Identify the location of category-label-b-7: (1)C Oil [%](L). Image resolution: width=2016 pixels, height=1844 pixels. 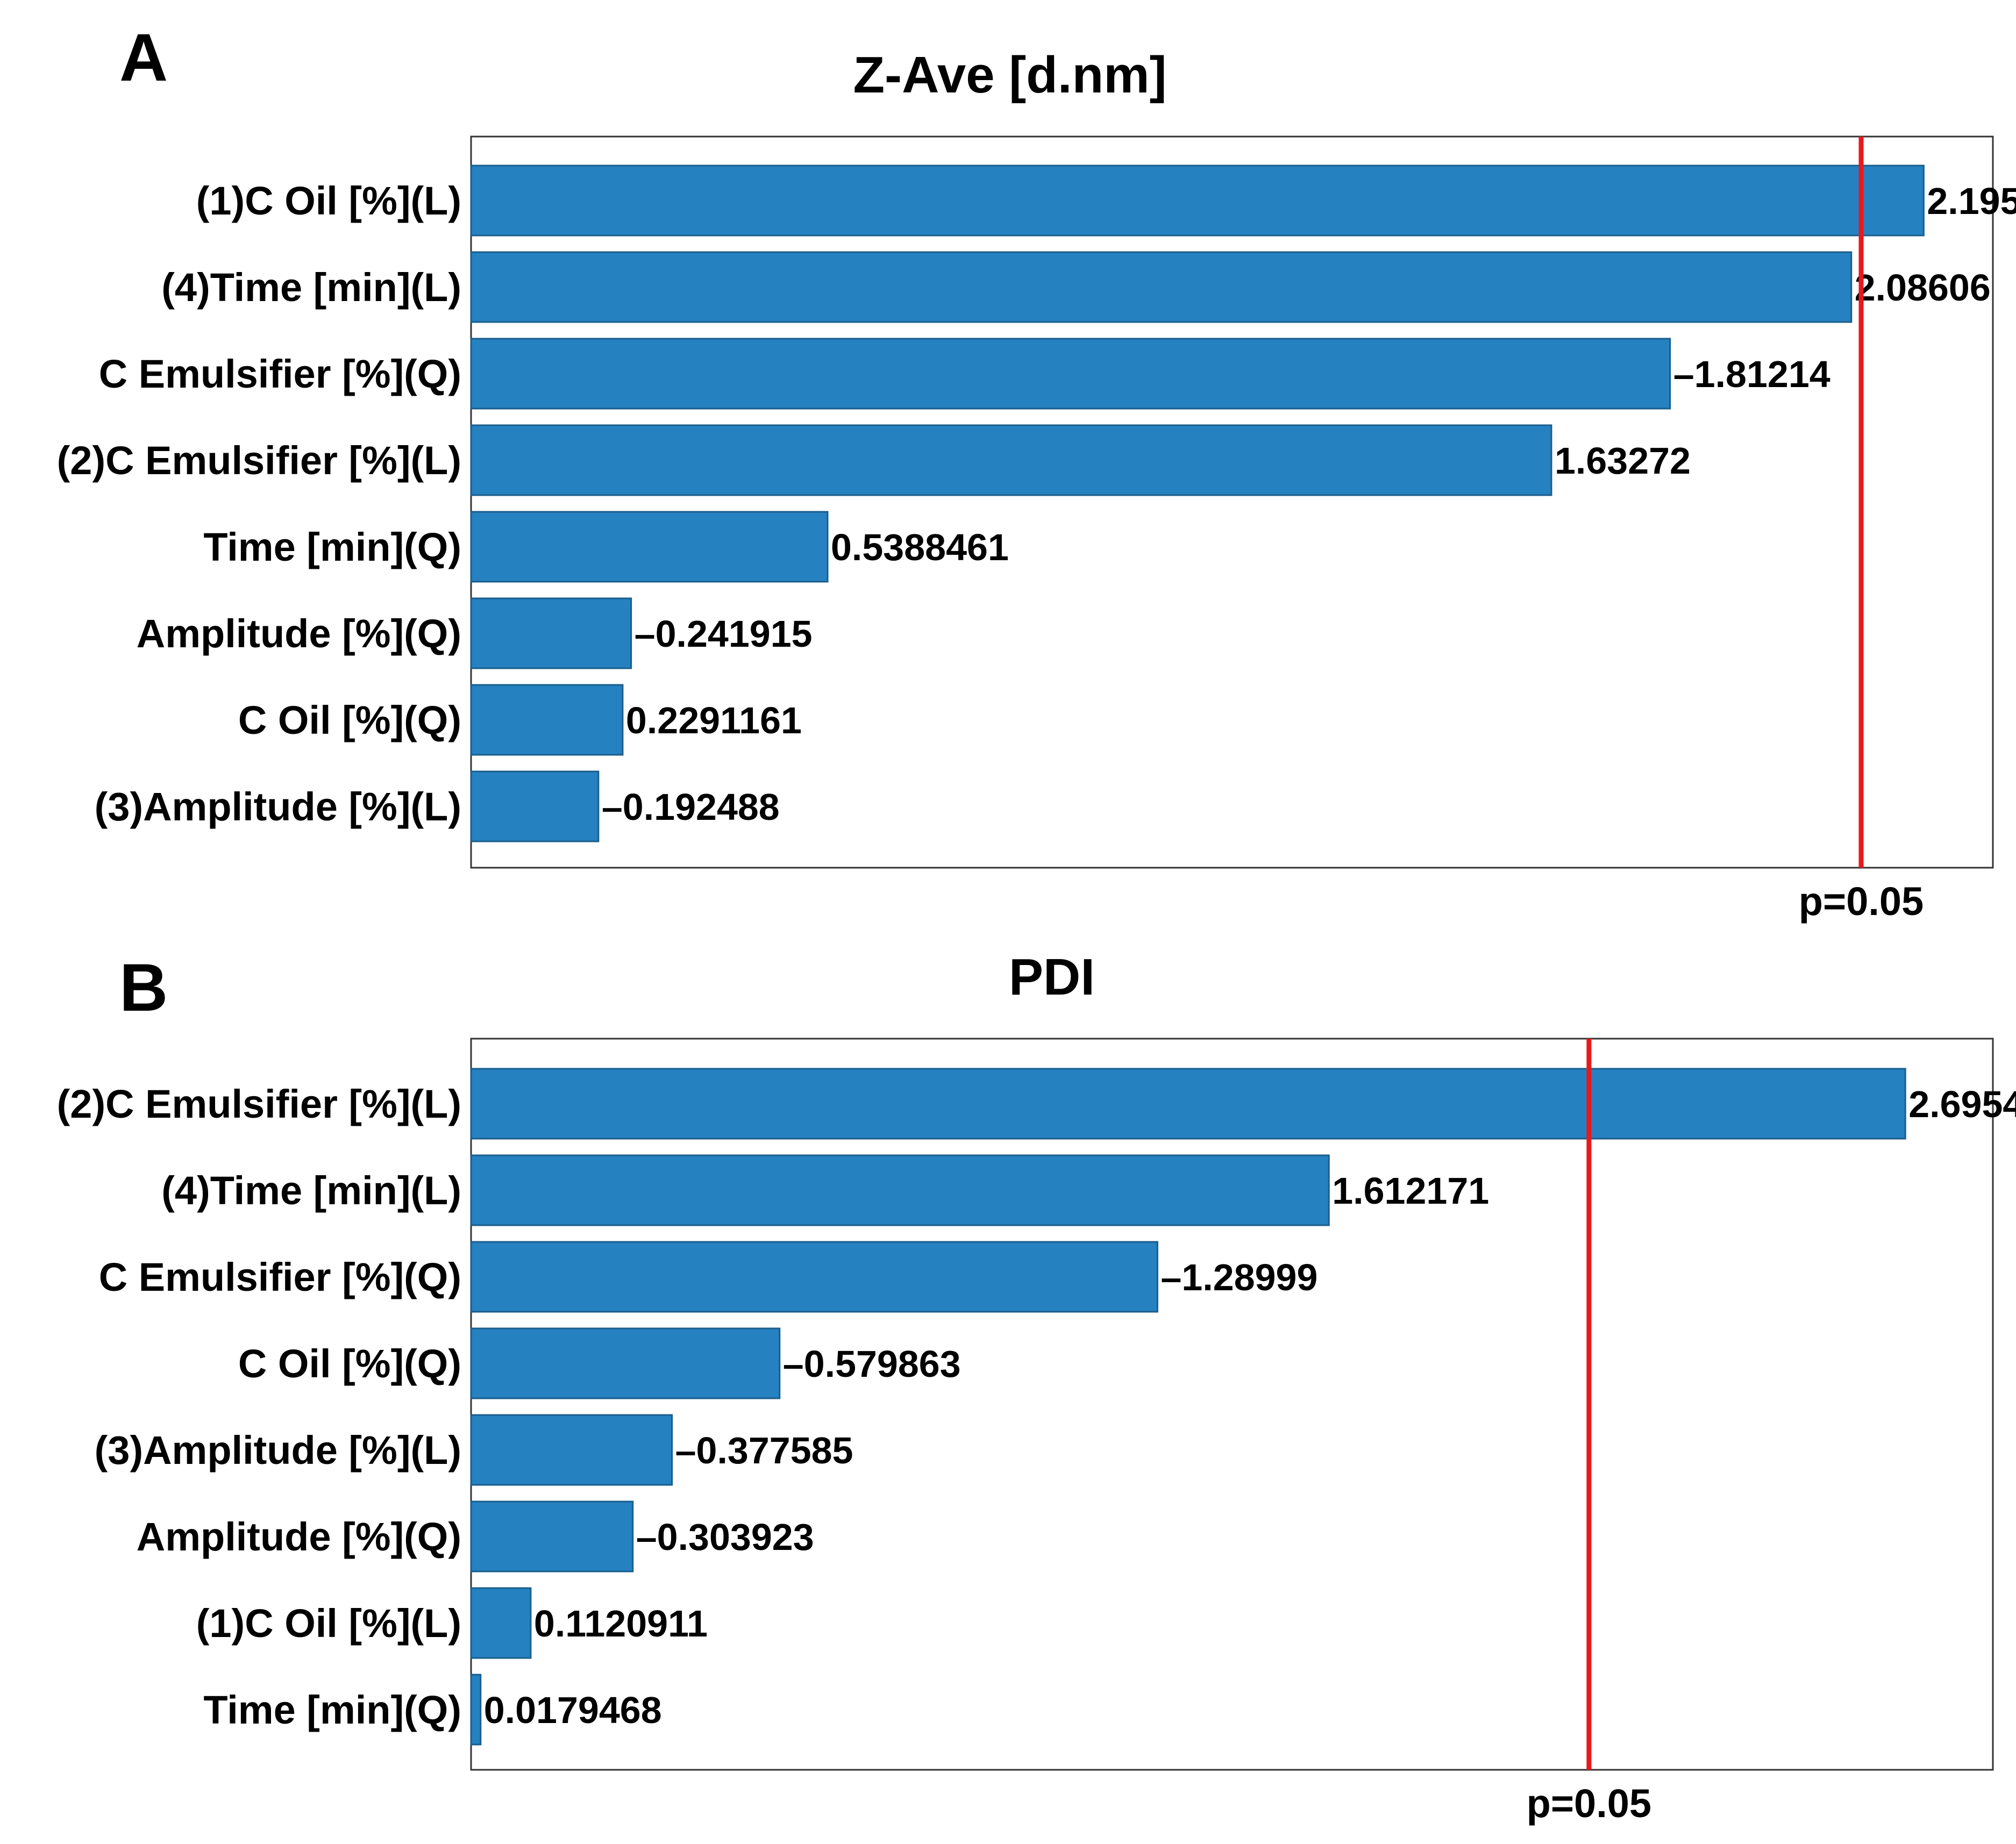
(328, 1623).